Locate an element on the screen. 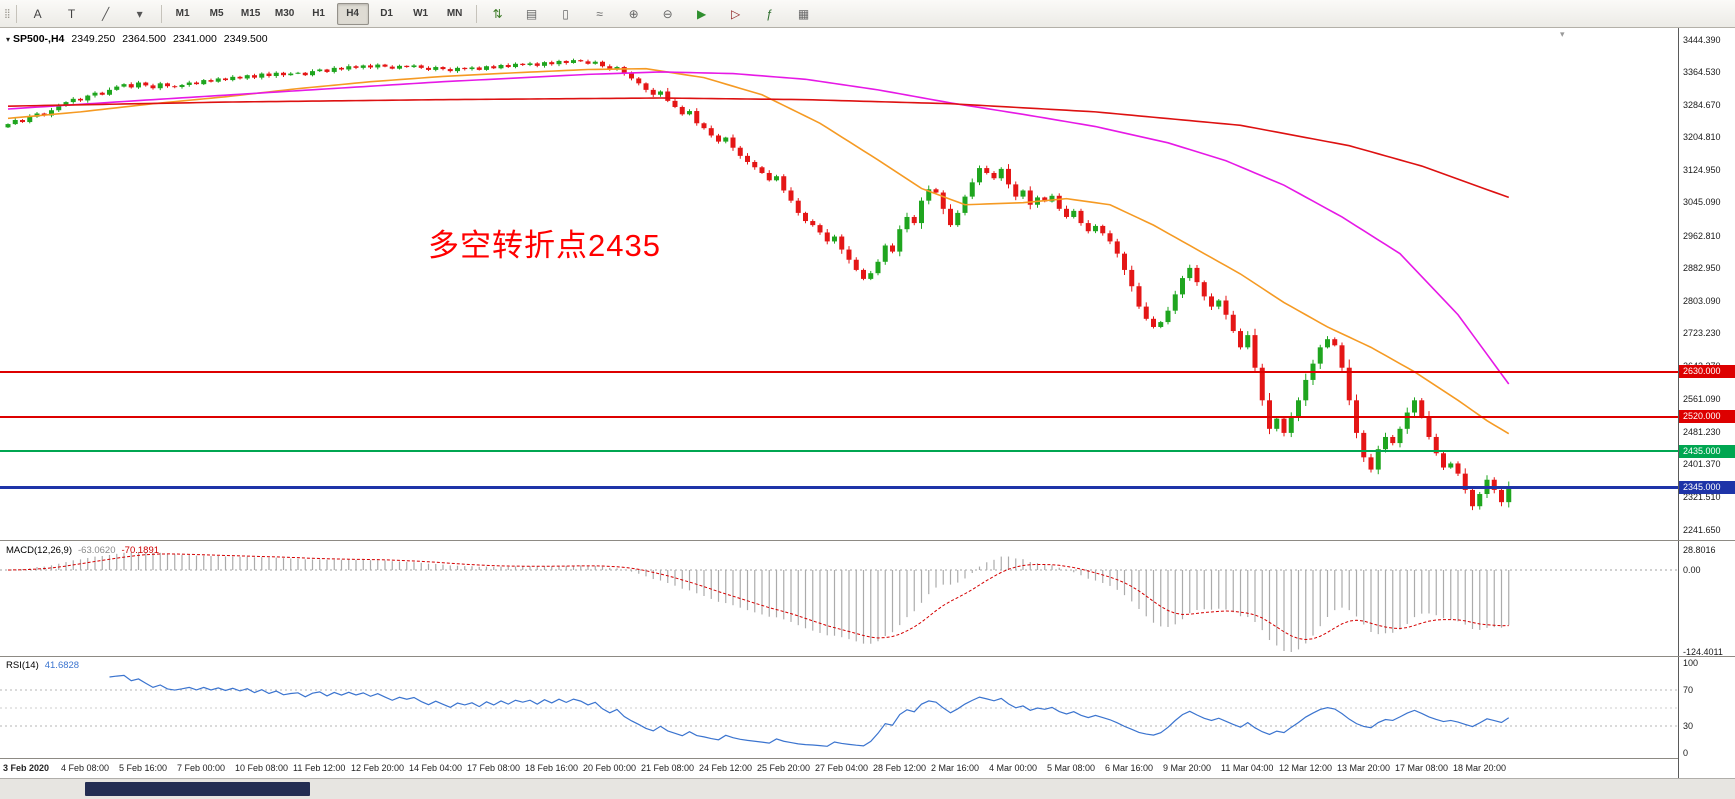 The width and height of the screenshot is (1735, 799). price-badge-2630.000: 2630.000 is located at coordinates (1707, 372).